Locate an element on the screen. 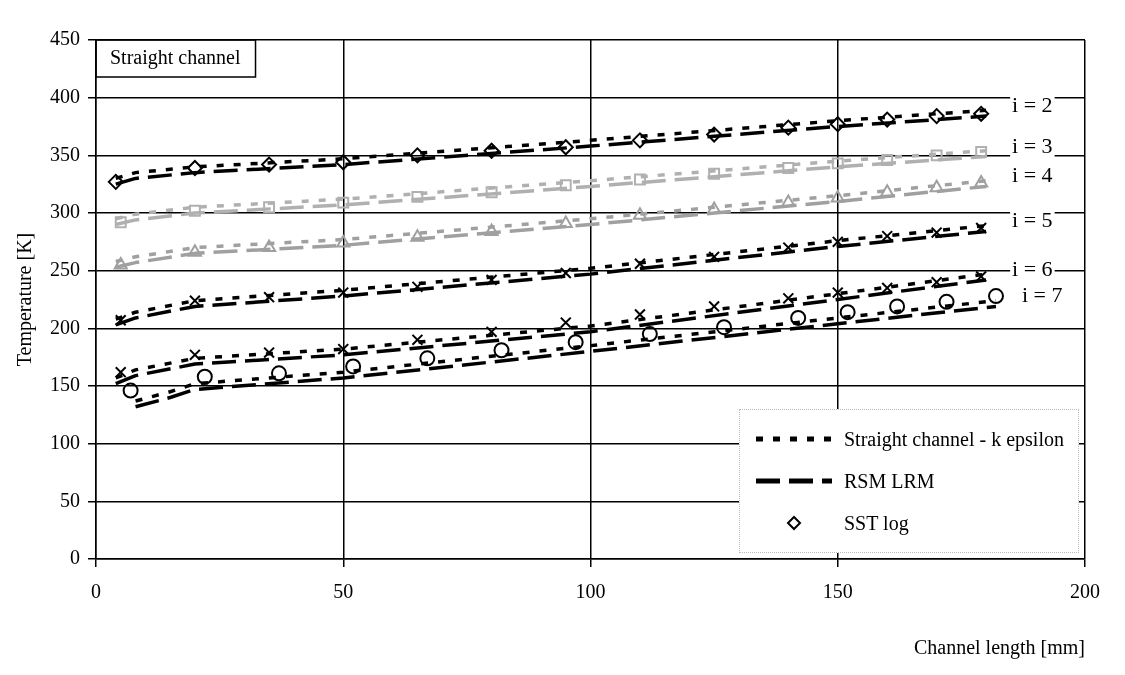 This screenshot has height=675, width=1125. legend-label: RSM LRM is located at coordinates (889, 481).